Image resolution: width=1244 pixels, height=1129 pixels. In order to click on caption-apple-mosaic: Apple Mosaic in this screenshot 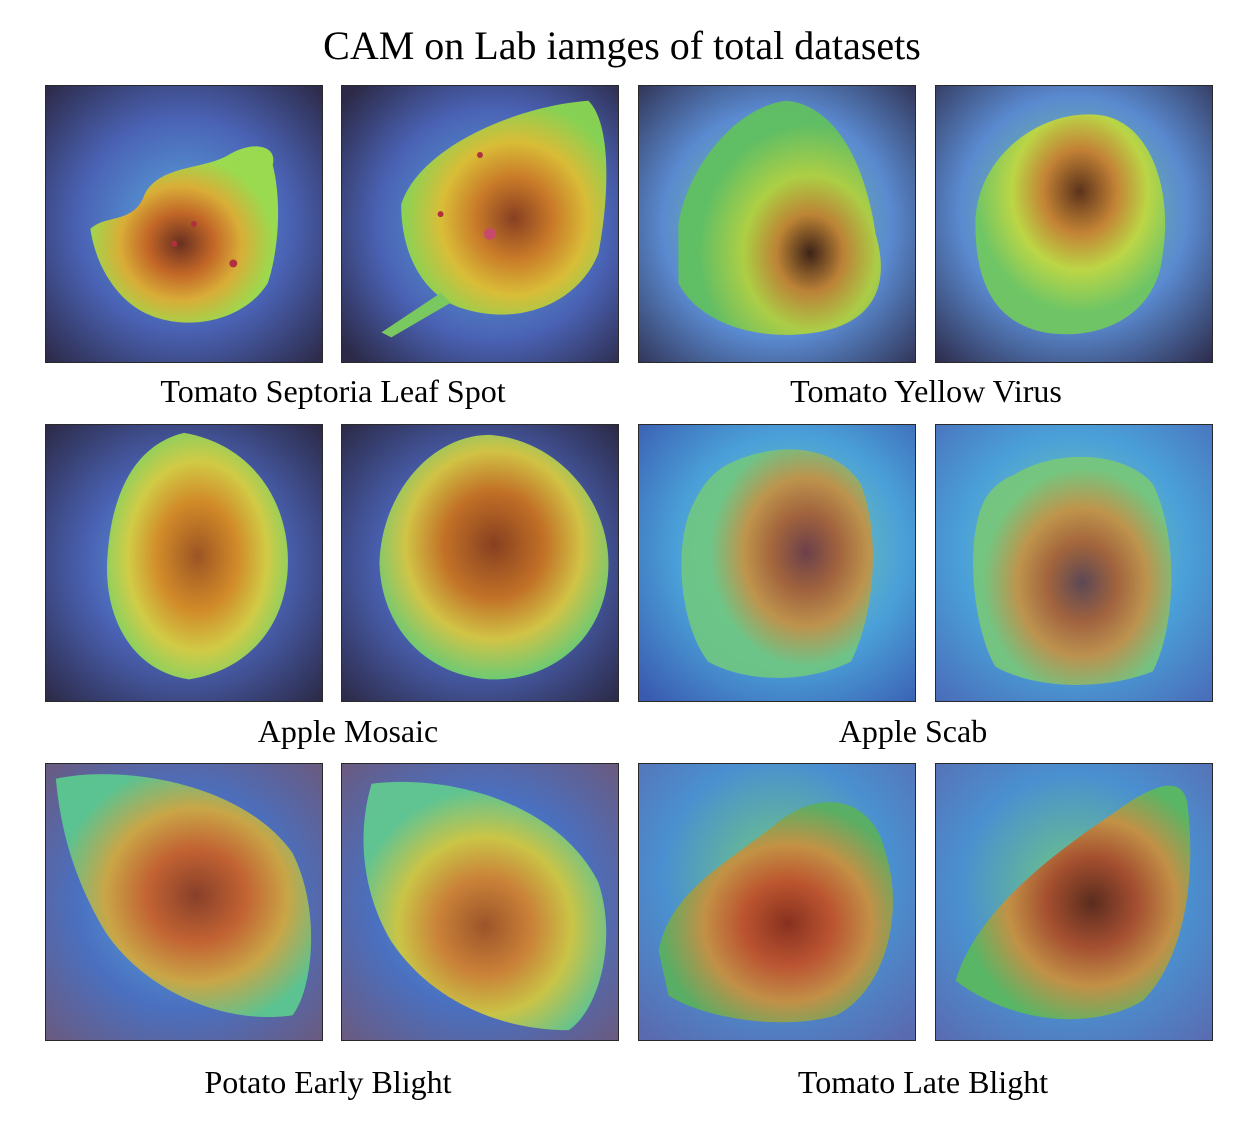, I will do `click(348, 731)`.